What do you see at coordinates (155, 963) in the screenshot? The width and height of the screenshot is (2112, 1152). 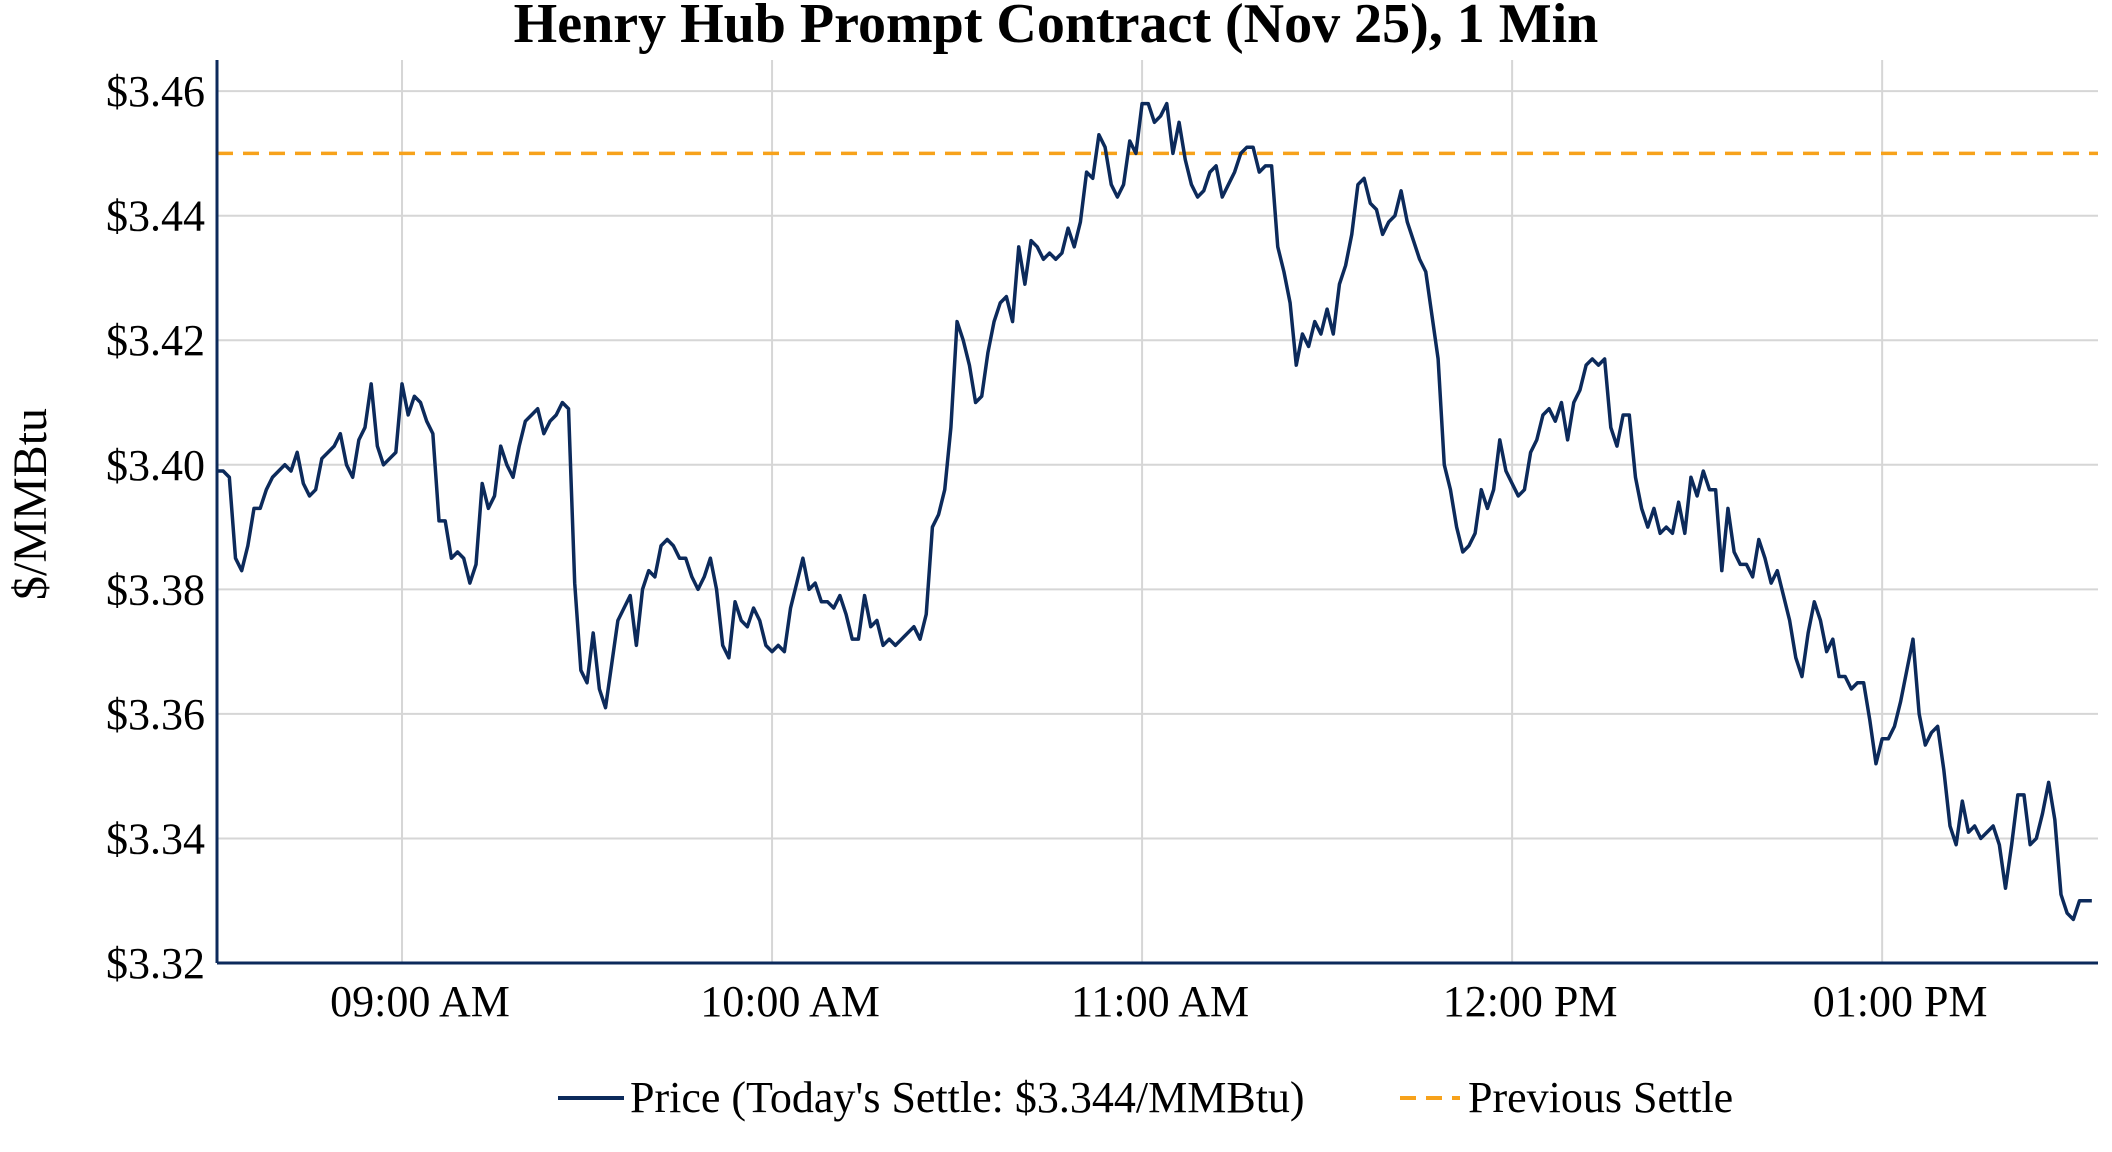 I see `y-tick-label: $3.32` at bounding box center [155, 963].